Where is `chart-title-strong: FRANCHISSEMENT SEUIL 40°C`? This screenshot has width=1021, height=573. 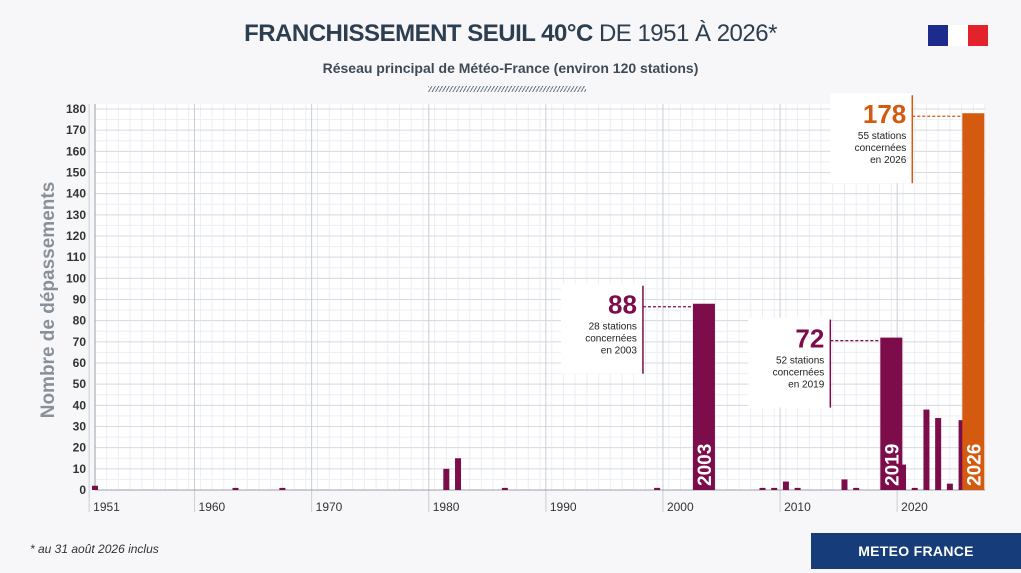 chart-title-strong: FRANCHISSEMENT SEUIL 40°C is located at coordinates (418, 33).